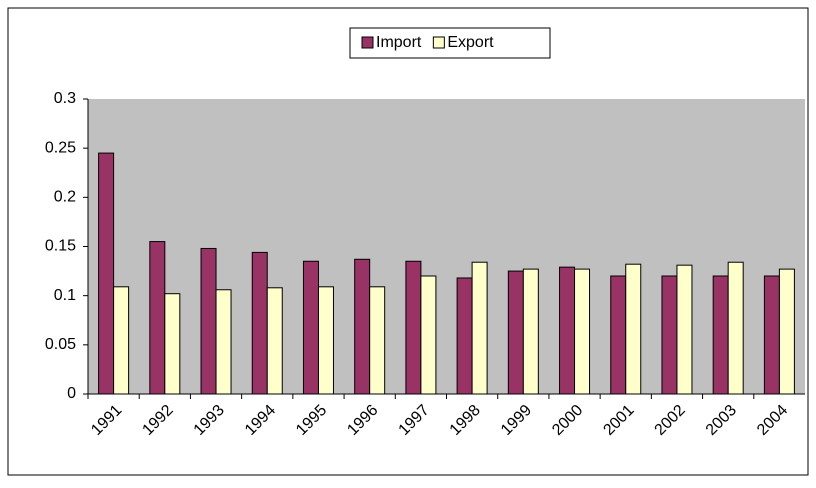 The width and height of the screenshot is (816, 488). Describe the element at coordinates (399, 42) in the screenshot. I see `legend-label: Import` at that location.